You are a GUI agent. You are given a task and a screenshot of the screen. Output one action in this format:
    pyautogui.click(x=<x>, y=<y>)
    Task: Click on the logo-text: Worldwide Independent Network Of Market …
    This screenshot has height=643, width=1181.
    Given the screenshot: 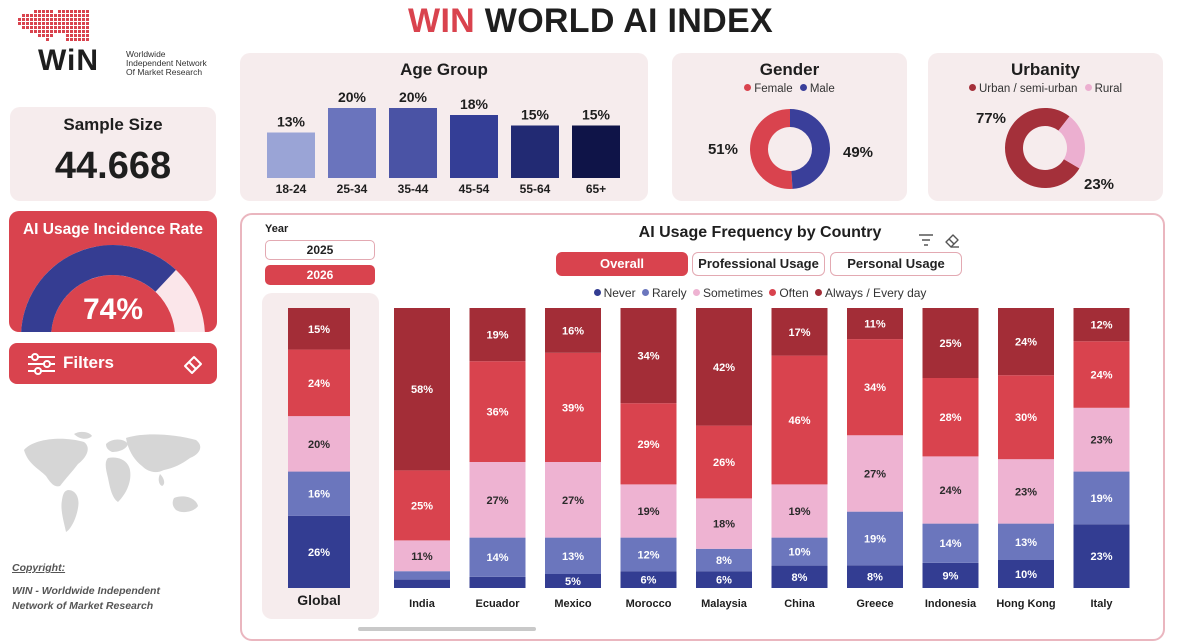 What is the action you would take?
    pyautogui.click(x=166, y=63)
    